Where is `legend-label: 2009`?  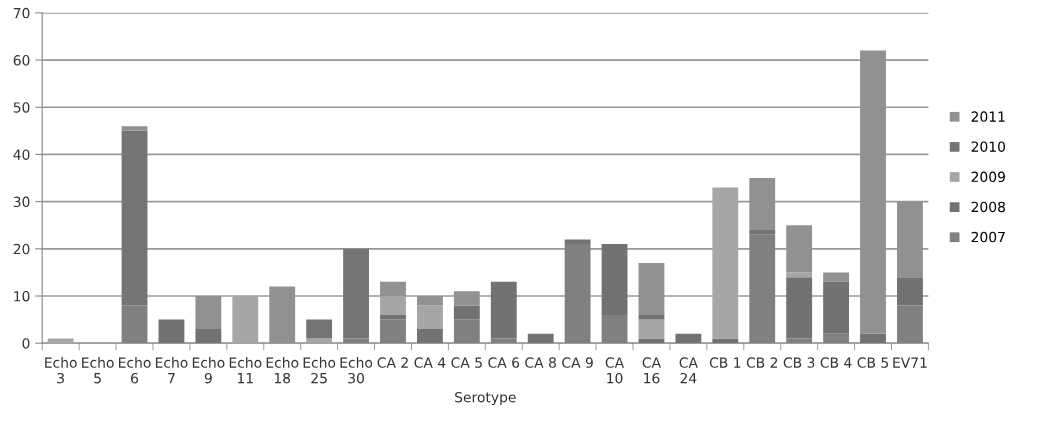 legend-label: 2009 is located at coordinates (988, 177).